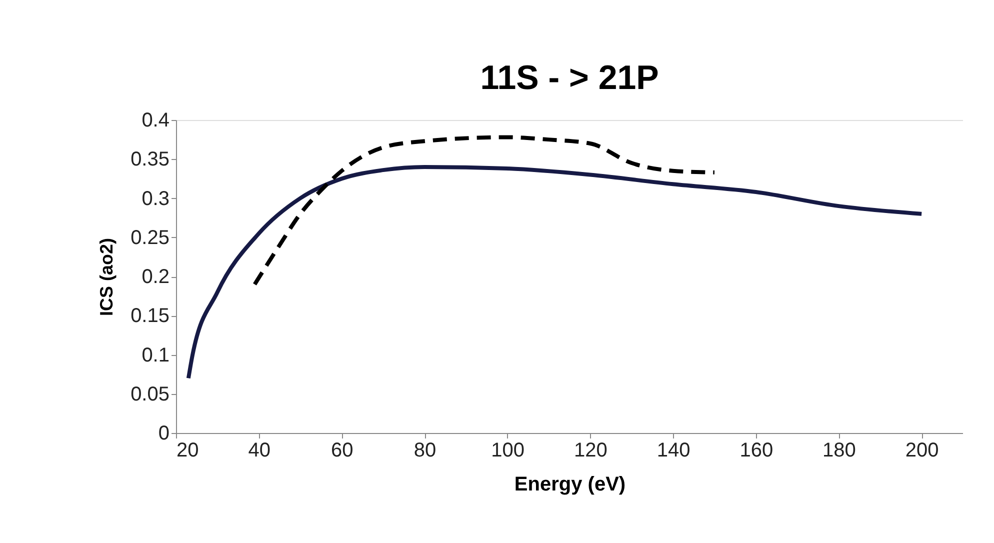 The width and height of the screenshot is (994, 543). Describe the element at coordinates (150, 237) in the screenshot. I see `y-tick-label: 0.25` at that location.